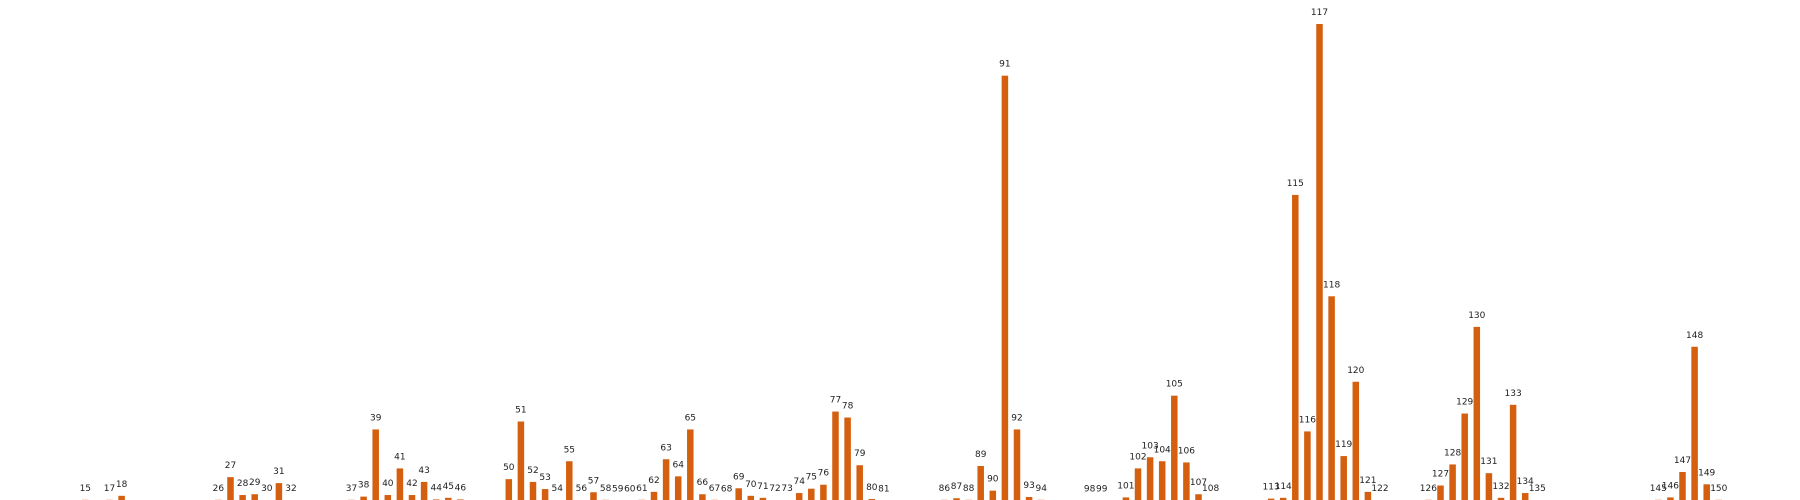  I want to click on data-label-115: 115, so click(1295, 184).